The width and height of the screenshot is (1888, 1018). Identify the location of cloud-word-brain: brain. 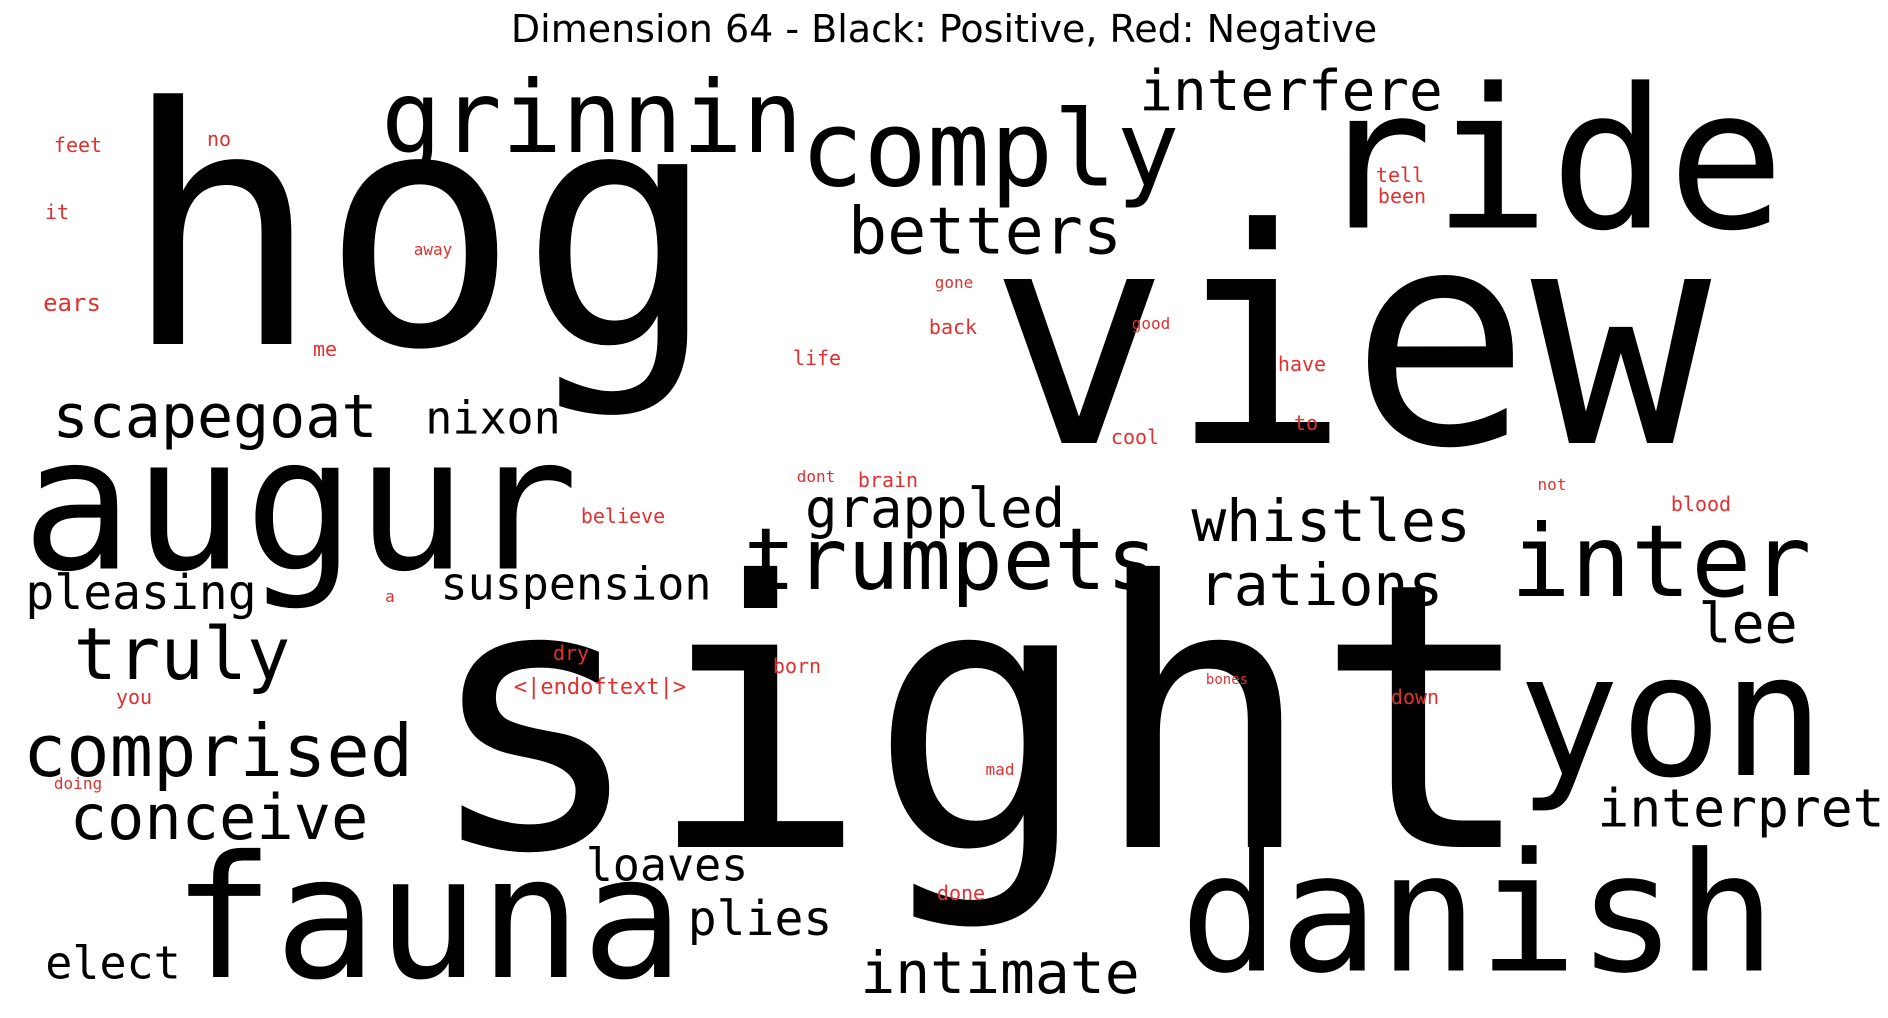
(888, 480).